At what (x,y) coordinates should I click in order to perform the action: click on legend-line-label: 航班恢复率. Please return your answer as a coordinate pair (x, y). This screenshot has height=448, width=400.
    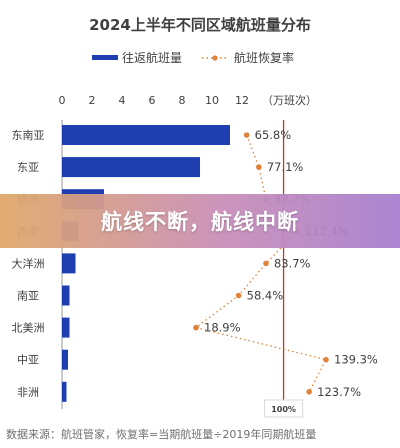
    Looking at the image, I should click on (264, 57).